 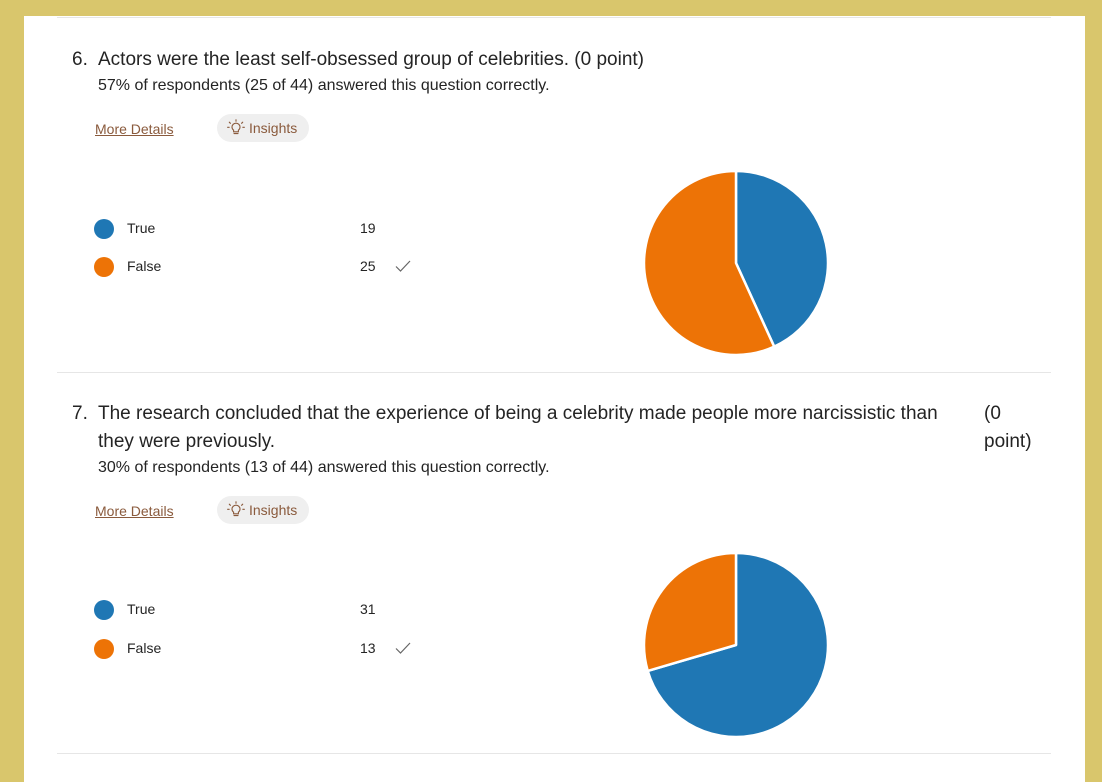 What do you see at coordinates (80, 413) in the screenshot?
I see `question-number: 7.` at bounding box center [80, 413].